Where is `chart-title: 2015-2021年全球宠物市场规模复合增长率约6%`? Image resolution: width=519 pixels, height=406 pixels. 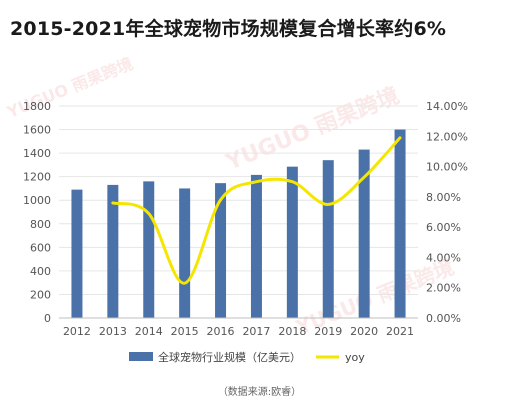
chart-title: 2015-2021年全球宠物市场规模复合增长率约6% is located at coordinates (228, 29).